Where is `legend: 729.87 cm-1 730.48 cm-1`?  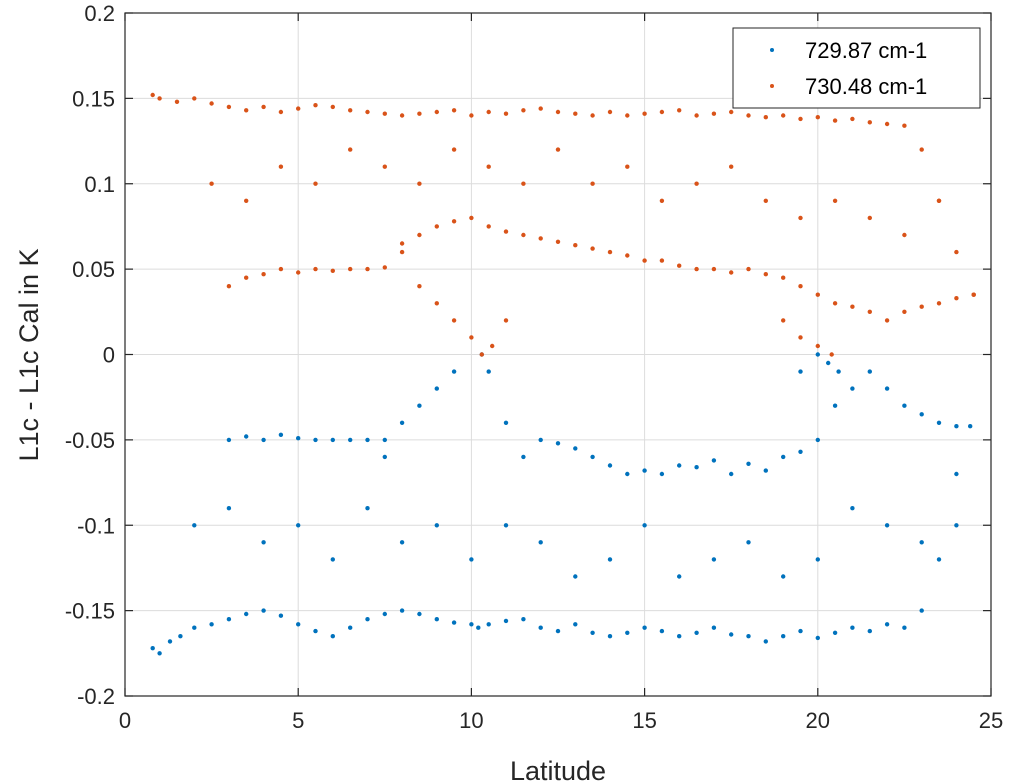
legend: 729.87 cm-1 730.48 cm-1 is located at coordinates (856, 68).